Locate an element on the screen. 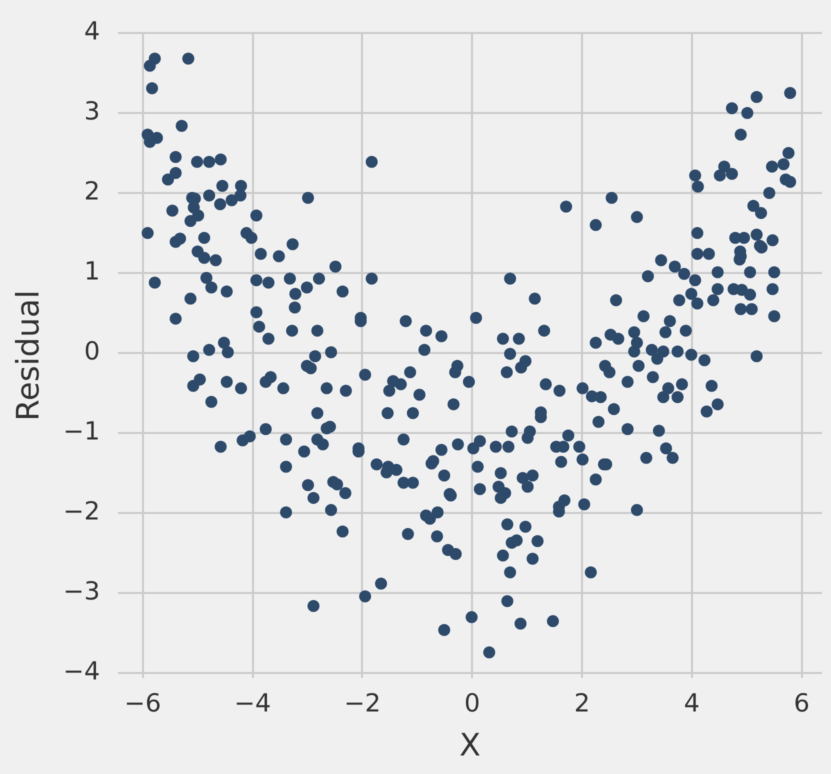 This screenshot has width=831, height=774. y-tick-label: −2 is located at coordinates (81, 511).